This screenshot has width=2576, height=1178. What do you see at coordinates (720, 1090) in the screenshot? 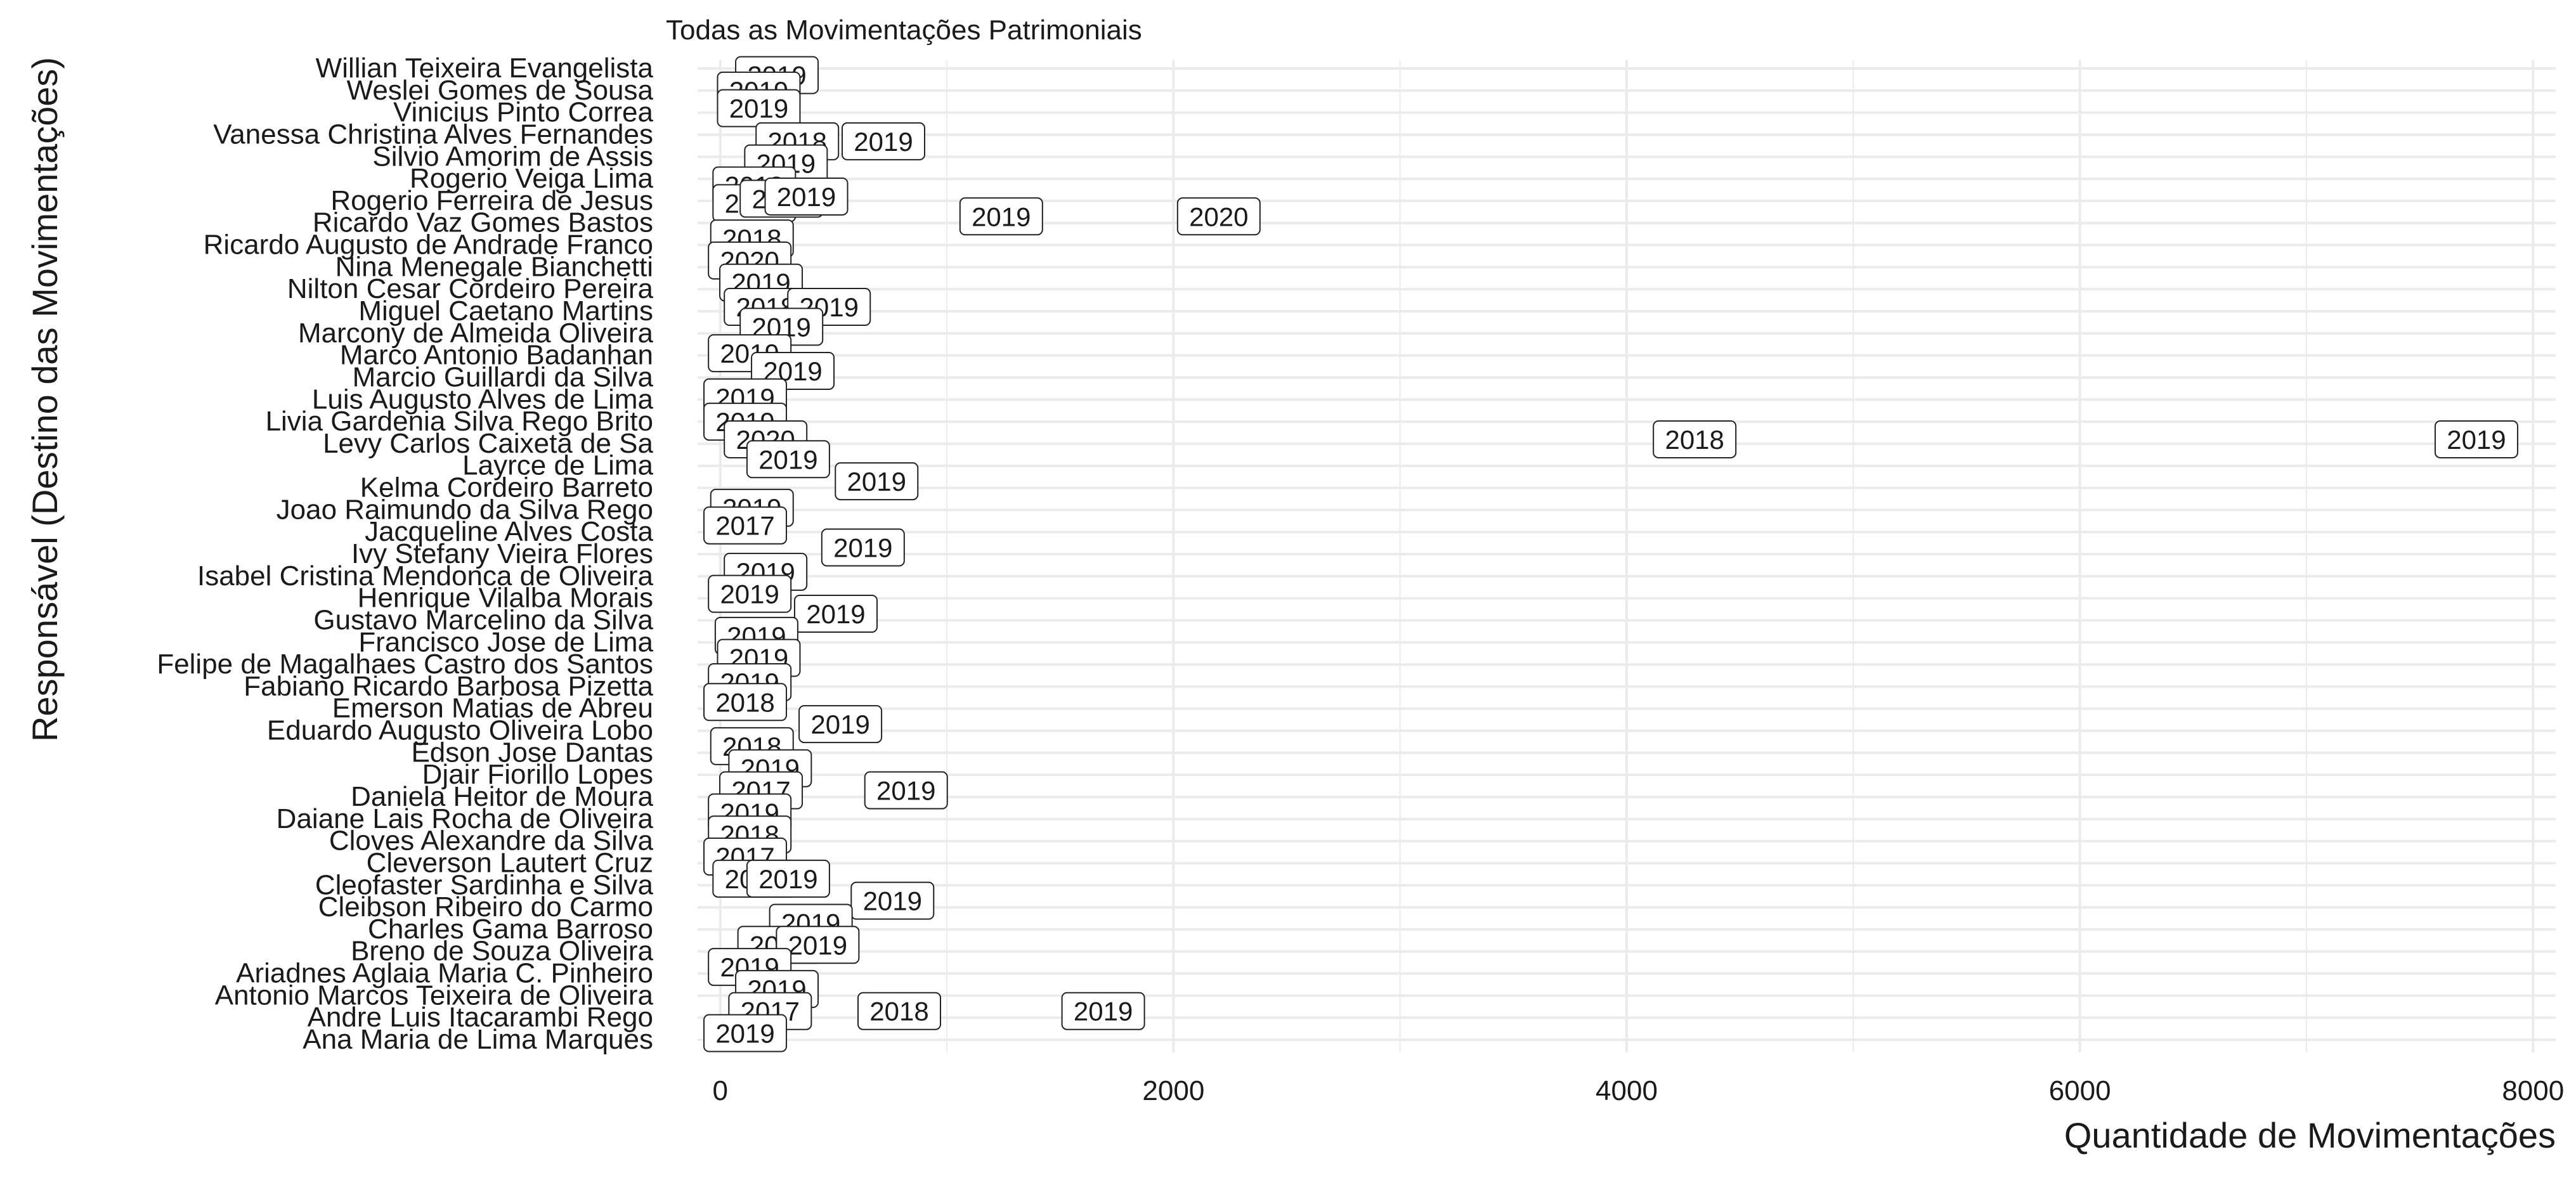
I see `x-tick-label: 0` at bounding box center [720, 1090].